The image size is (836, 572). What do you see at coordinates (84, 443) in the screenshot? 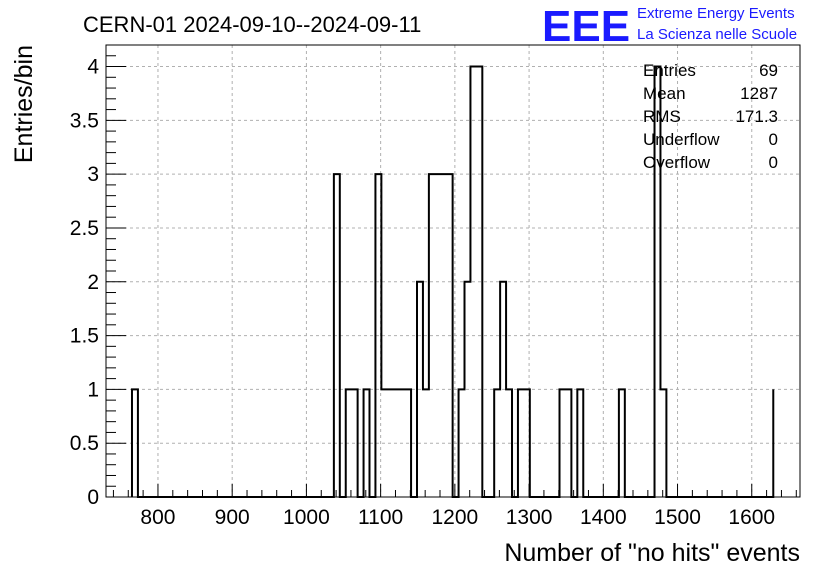
I see `y-tick-label: 0.5` at bounding box center [84, 443].